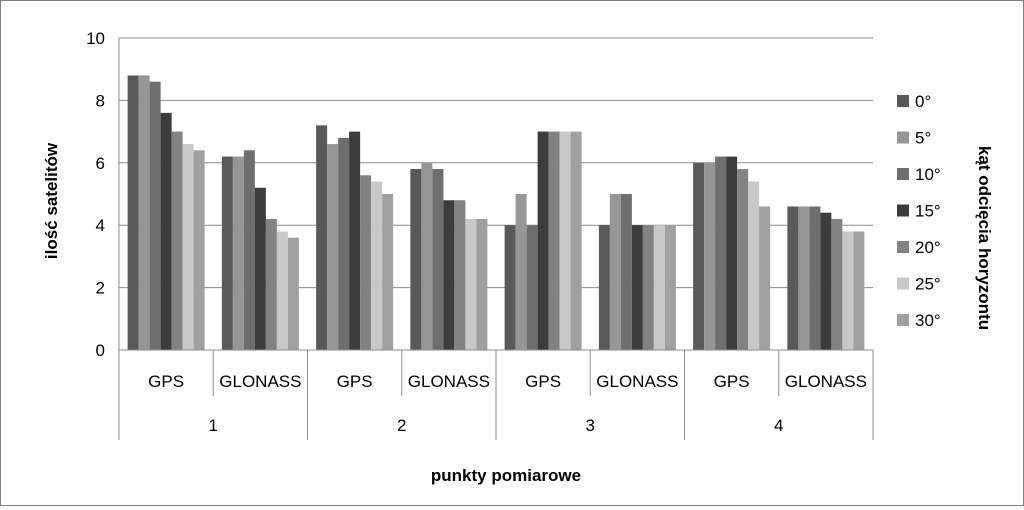 The width and height of the screenshot is (1024, 510). What do you see at coordinates (928, 247) in the screenshot?
I see `legend-label: 20°` at bounding box center [928, 247].